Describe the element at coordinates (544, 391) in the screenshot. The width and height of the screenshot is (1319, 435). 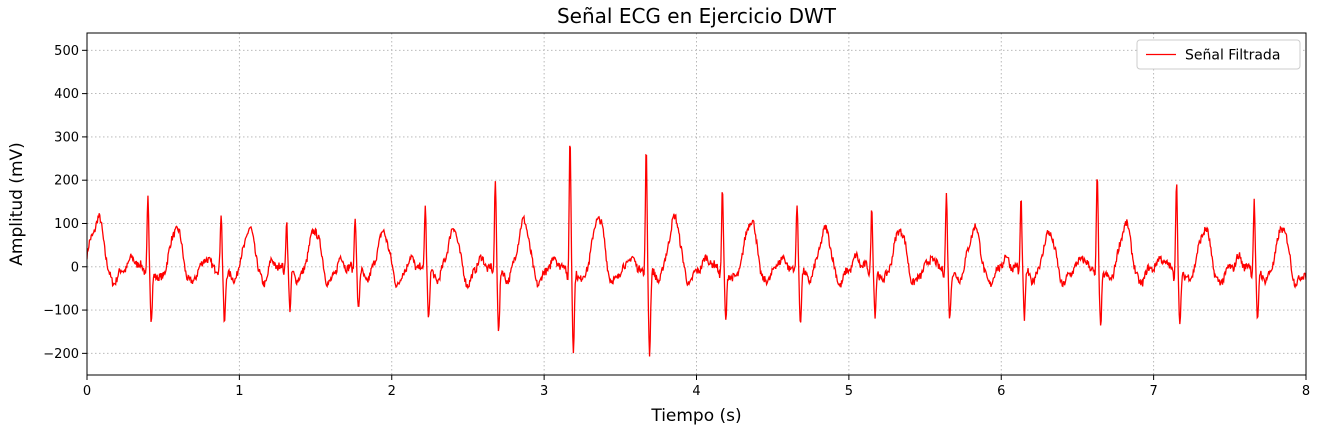
I see `x-tick-label: 3` at that location.